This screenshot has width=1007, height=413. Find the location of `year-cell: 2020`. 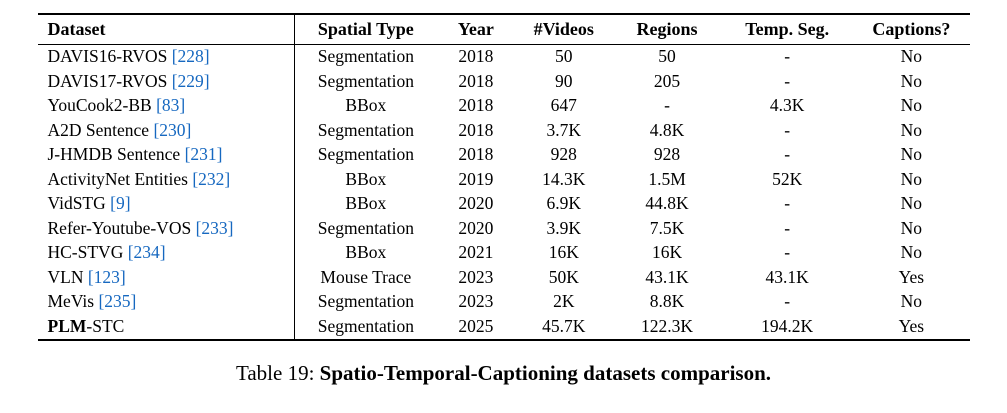

year-cell: 2020 is located at coordinates (476, 203).